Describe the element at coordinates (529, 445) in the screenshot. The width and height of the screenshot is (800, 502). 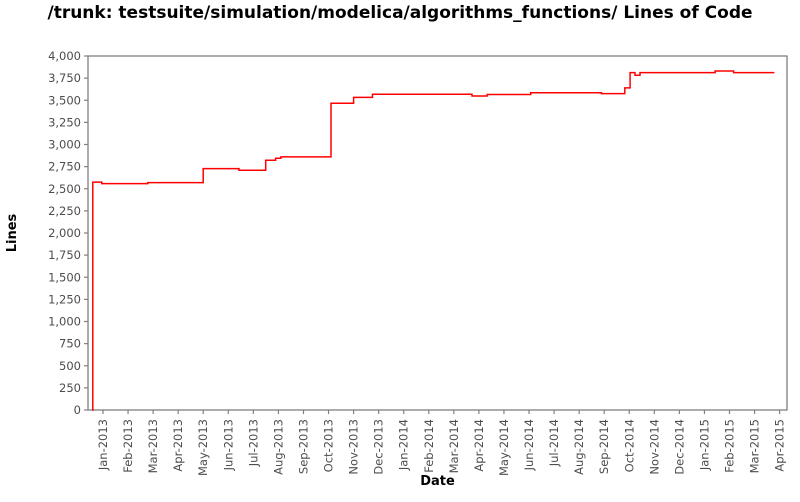
I see `x-tick-label: Jun-2014` at that location.